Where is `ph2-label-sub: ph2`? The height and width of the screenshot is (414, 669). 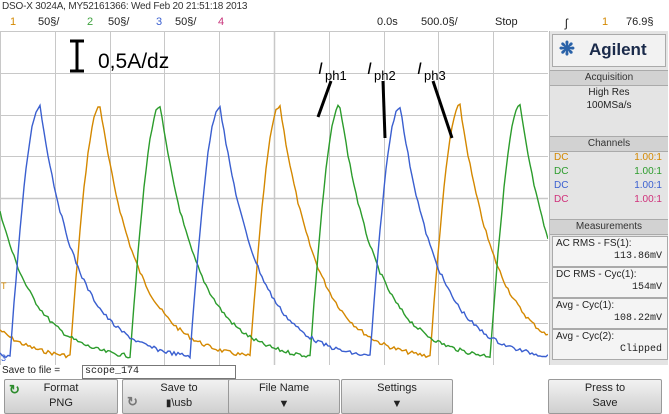 ph2-label-sub: ph2 is located at coordinates (385, 75).